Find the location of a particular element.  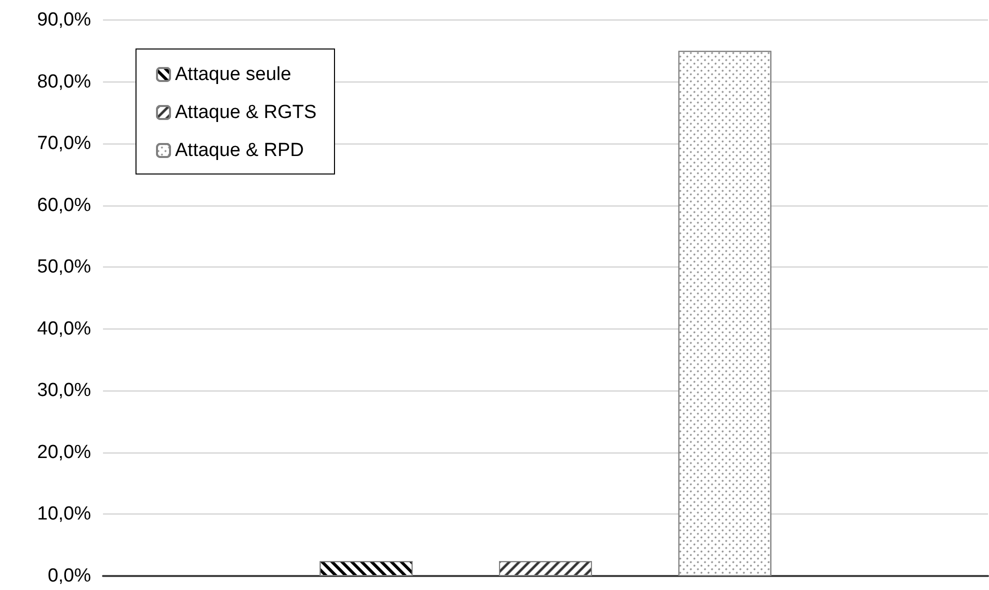

legend-label: Attaque & RPD is located at coordinates (239, 150).